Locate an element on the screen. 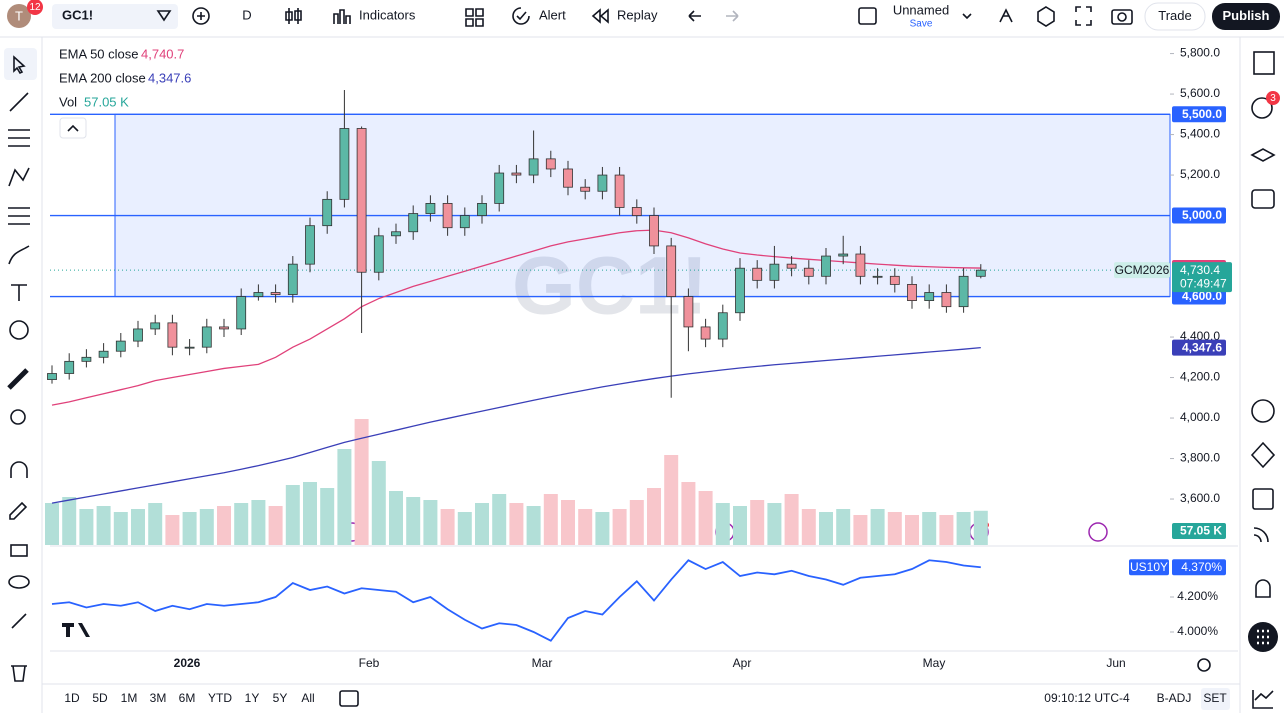  chat-button is located at coordinates (1263, 199).